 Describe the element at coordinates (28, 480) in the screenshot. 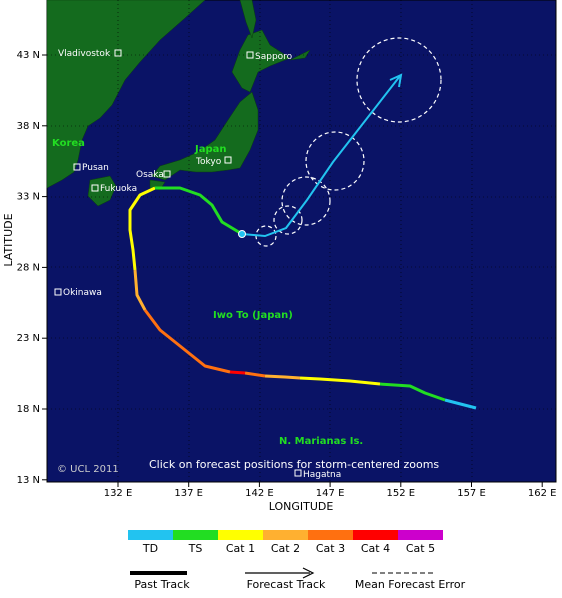

I see `lat-tick-label: 13 N` at that location.